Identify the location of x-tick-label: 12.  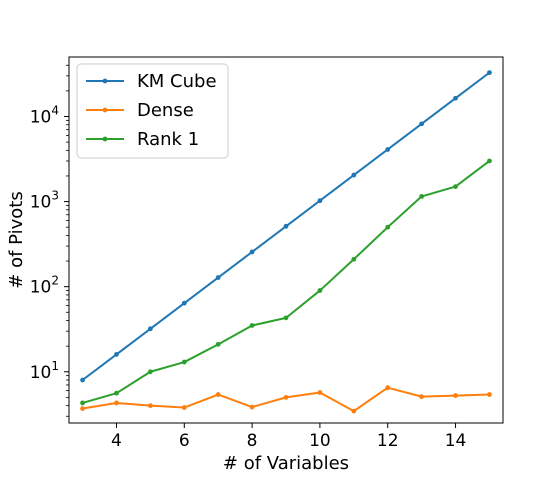
(388, 441).